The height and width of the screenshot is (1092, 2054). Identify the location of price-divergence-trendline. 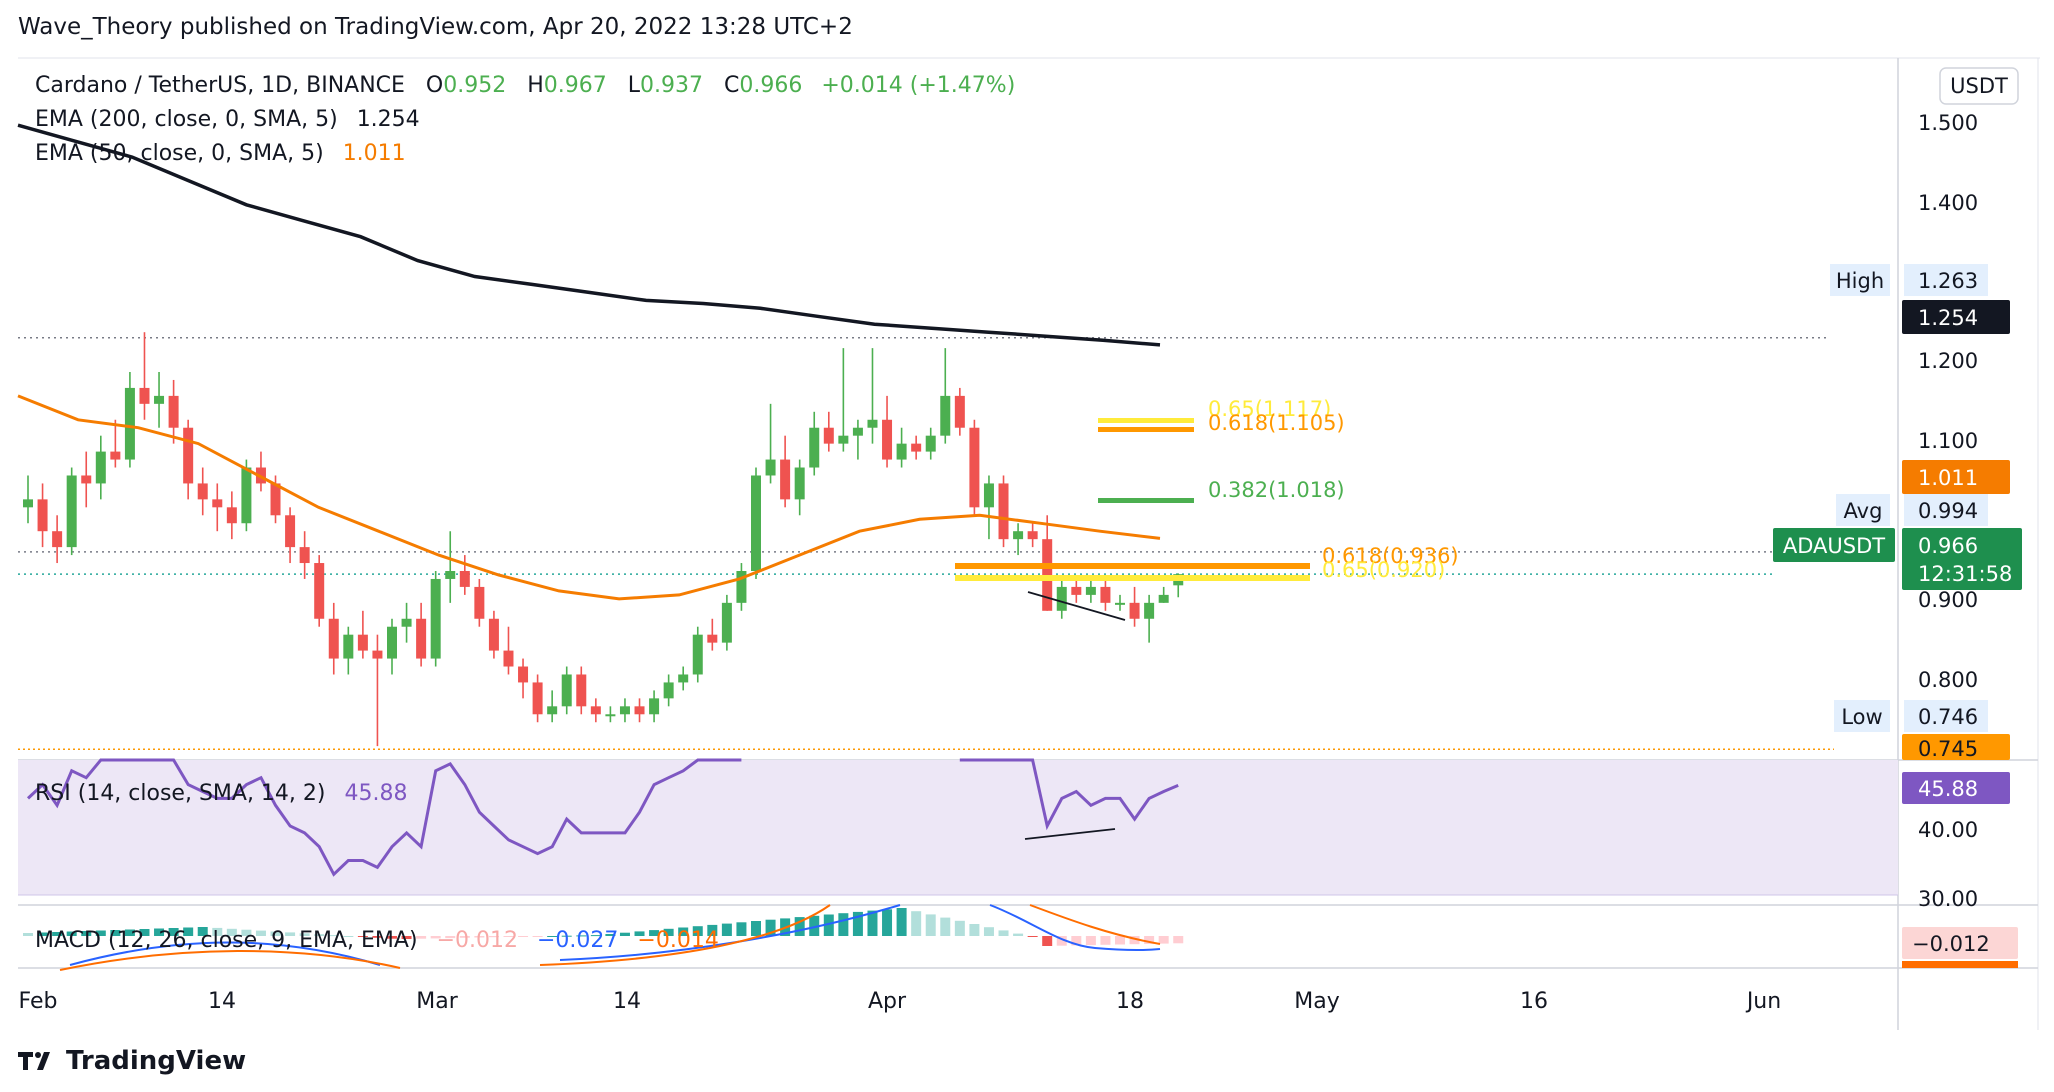
(1076, 606).